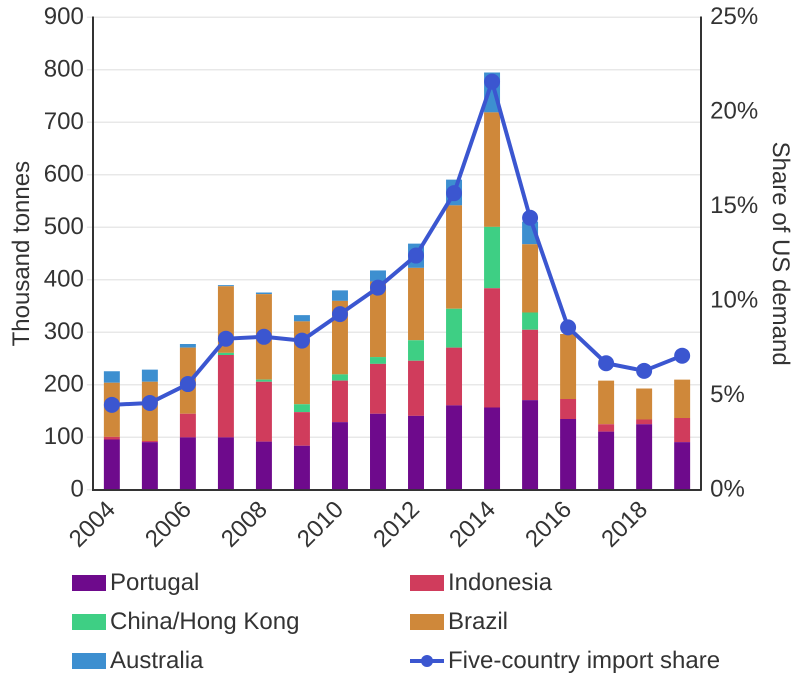 This screenshot has height=679, width=808. Describe the element at coordinates (22, 253) in the screenshot. I see `y-axis-title: Thousand tonnes` at that location.